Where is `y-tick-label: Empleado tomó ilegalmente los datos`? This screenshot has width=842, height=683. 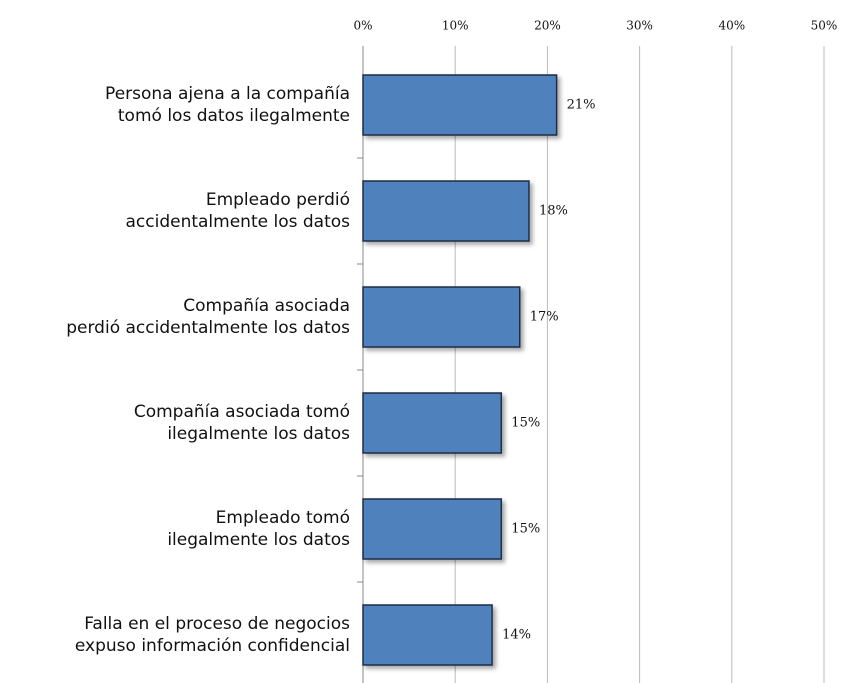 y-tick-label: Empleado tomó ilegalmente los datos is located at coordinates (258, 529).